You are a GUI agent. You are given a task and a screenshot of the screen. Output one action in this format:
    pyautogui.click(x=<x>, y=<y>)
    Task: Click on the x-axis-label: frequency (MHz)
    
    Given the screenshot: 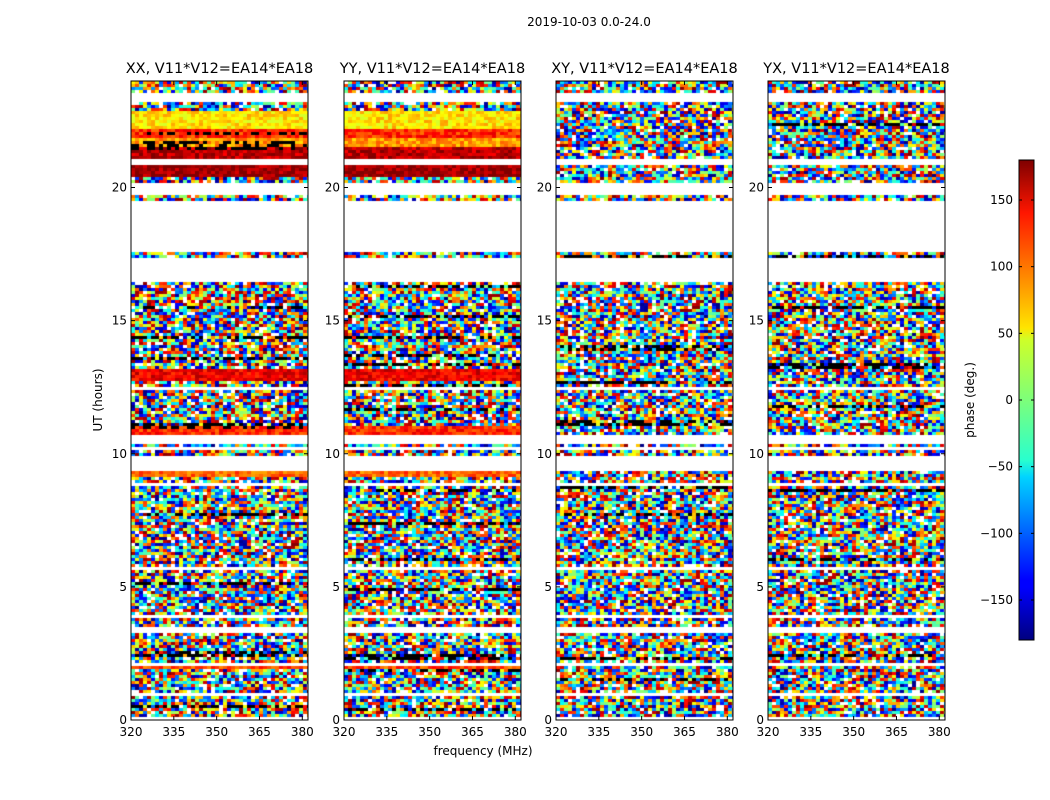 What is the action you would take?
    pyautogui.click(x=482, y=751)
    